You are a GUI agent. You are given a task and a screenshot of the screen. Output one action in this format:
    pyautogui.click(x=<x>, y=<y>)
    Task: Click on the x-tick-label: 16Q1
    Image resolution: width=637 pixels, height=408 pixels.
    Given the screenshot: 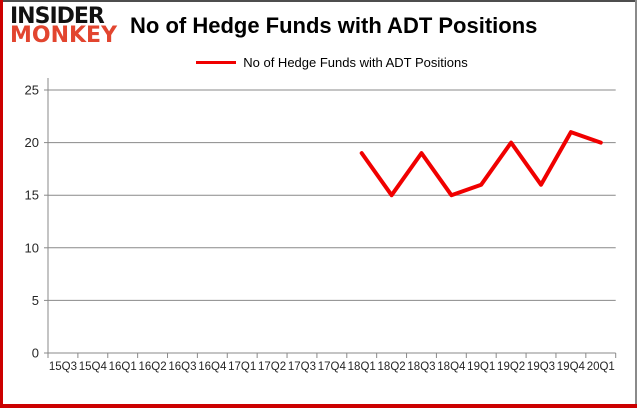 What is the action you would take?
    pyautogui.click(x=123, y=367)
    